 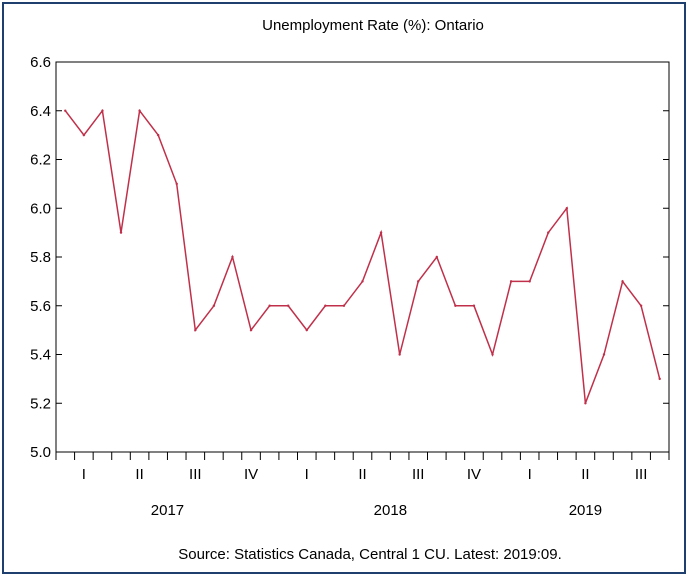 What do you see at coordinates (40, 257) in the screenshot?
I see `y-tick-label: 5.8` at bounding box center [40, 257].